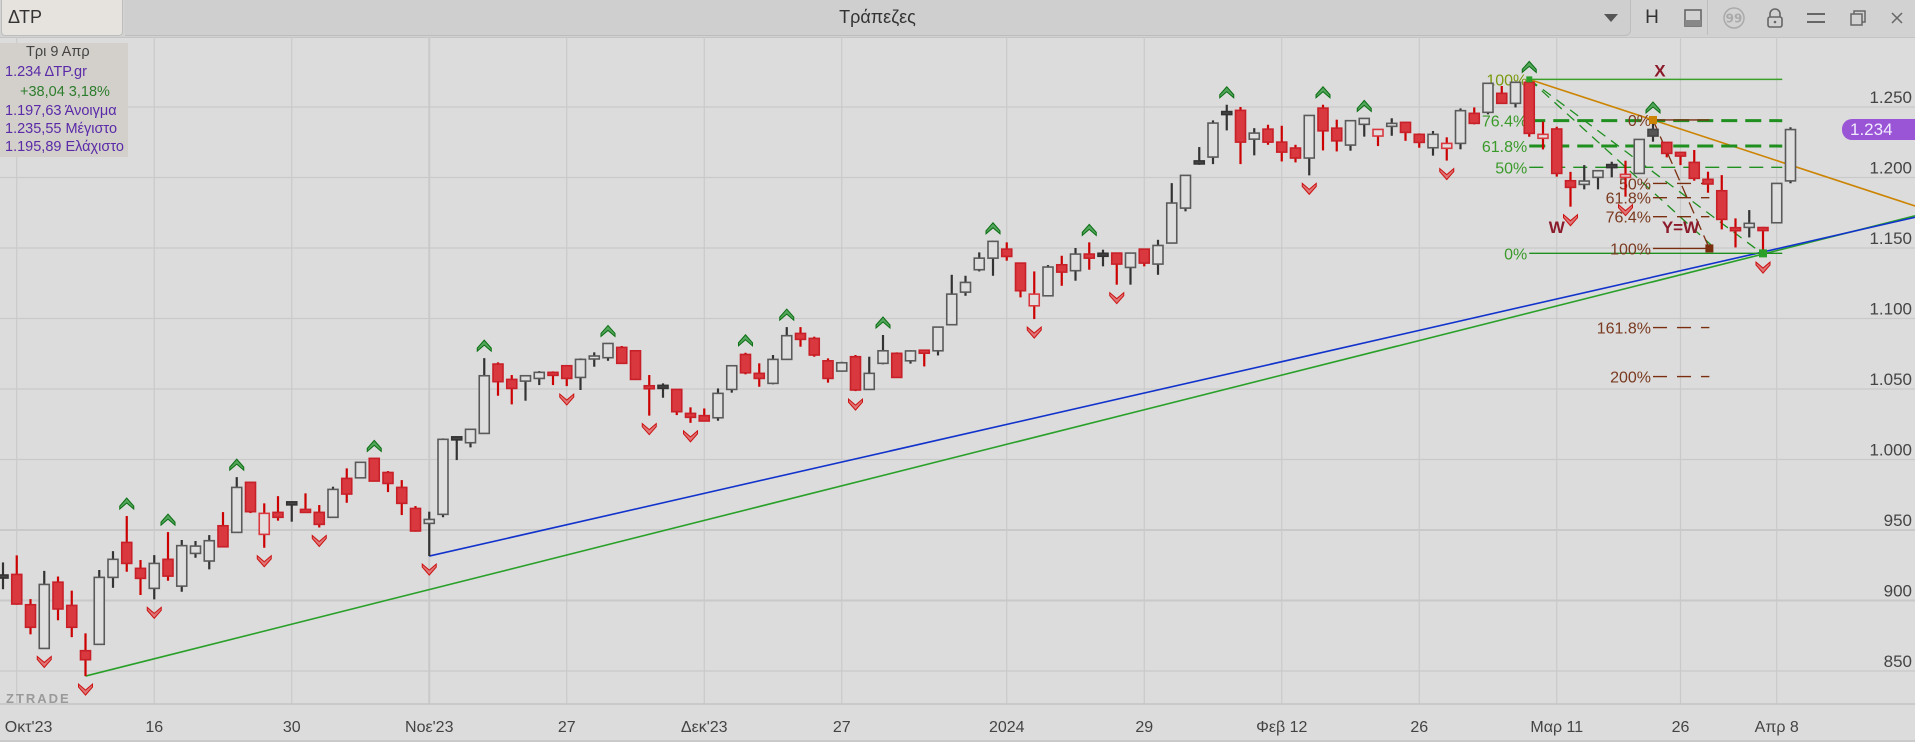 The image size is (1915, 742). What do you see at coordinates (1890, 450) in the screenshot?
I see `y-tick-label: 1.000` at bounding box center [1890, 450].